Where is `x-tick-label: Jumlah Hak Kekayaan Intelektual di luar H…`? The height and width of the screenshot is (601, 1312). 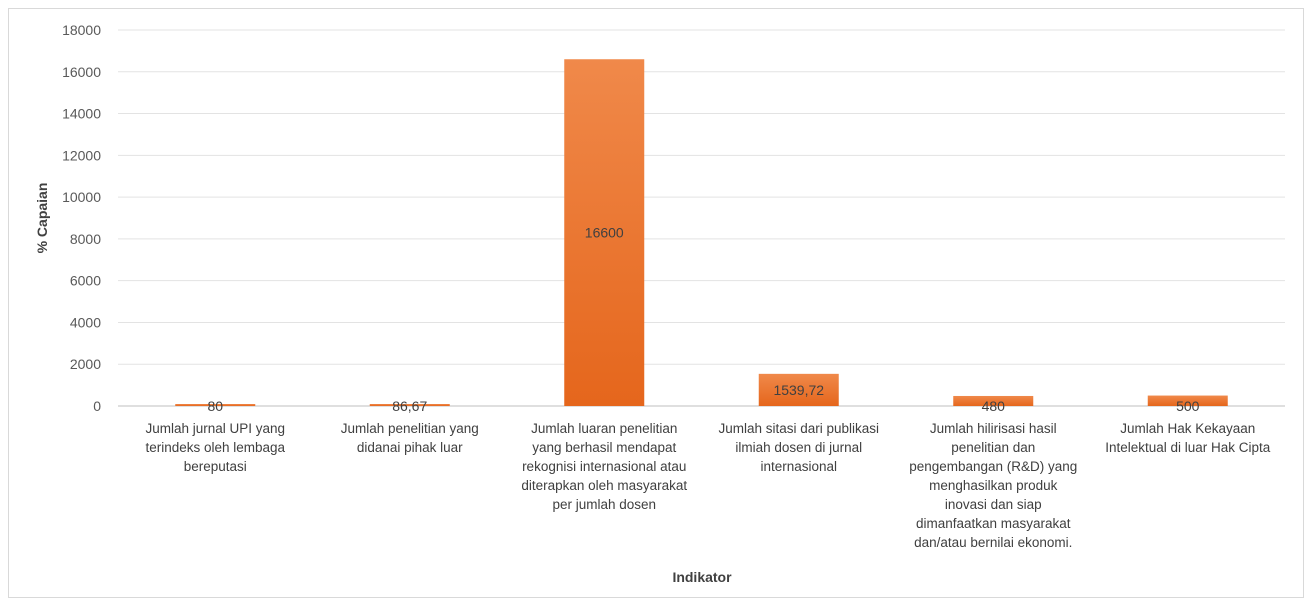 x-tick-label: Jumlah Hak Kekayaan Intelektual di luar H… is located at coordinates (1188, 438).